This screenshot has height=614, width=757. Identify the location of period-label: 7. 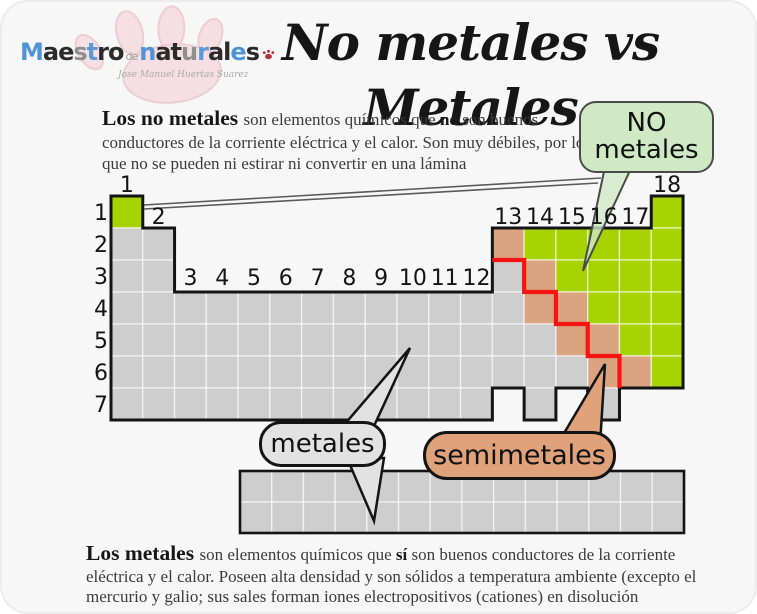
(101, 405).